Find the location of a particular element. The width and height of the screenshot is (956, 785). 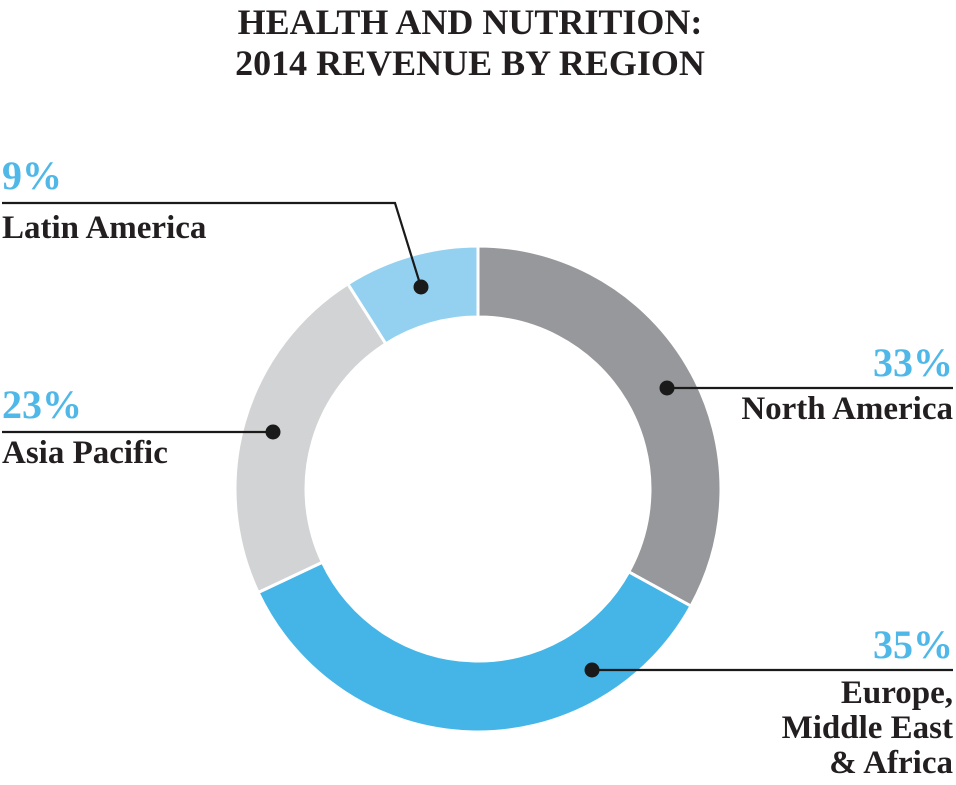

emea-label-line3: & Africa is located at coordinates (891, 763).